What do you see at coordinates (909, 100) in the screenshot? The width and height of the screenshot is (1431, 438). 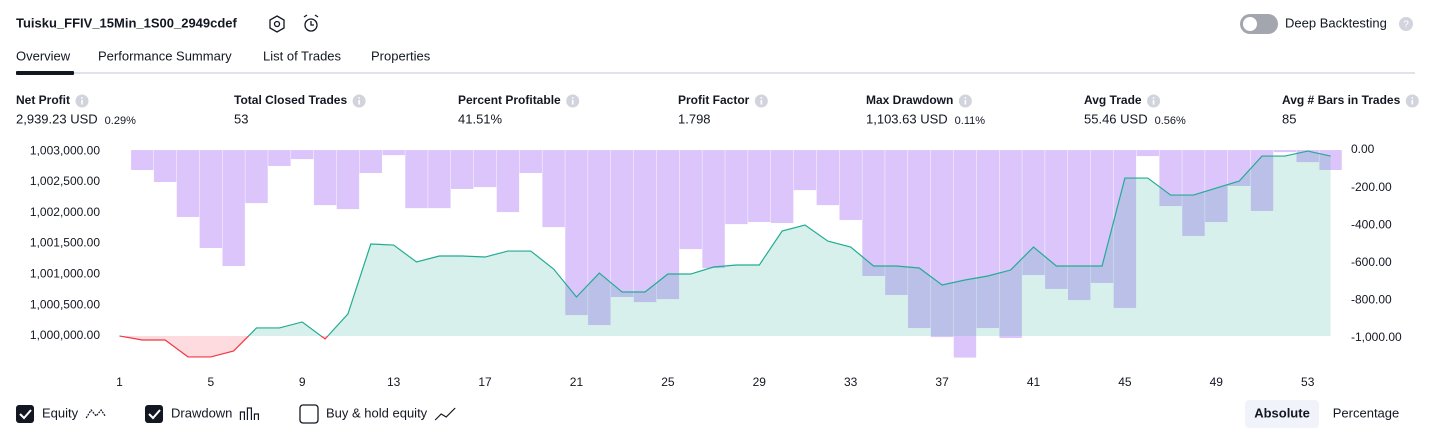 I see `metric-label: Max Drawdown` at bounding box center [909, 100].